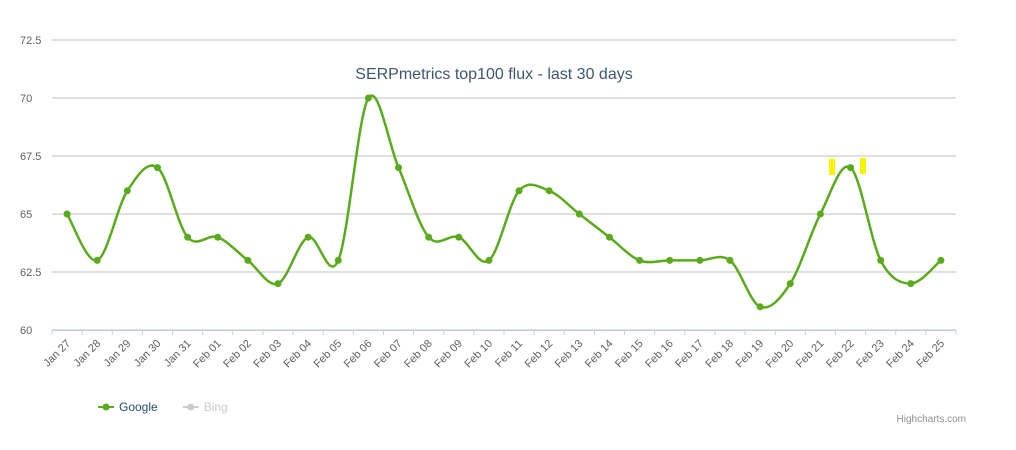 This screenshot has height=450, width=1016. What do you see at coordinates (26, 331) in the screenshot?
I see `y-tick-label: 60` at bounding box center [26, 331].